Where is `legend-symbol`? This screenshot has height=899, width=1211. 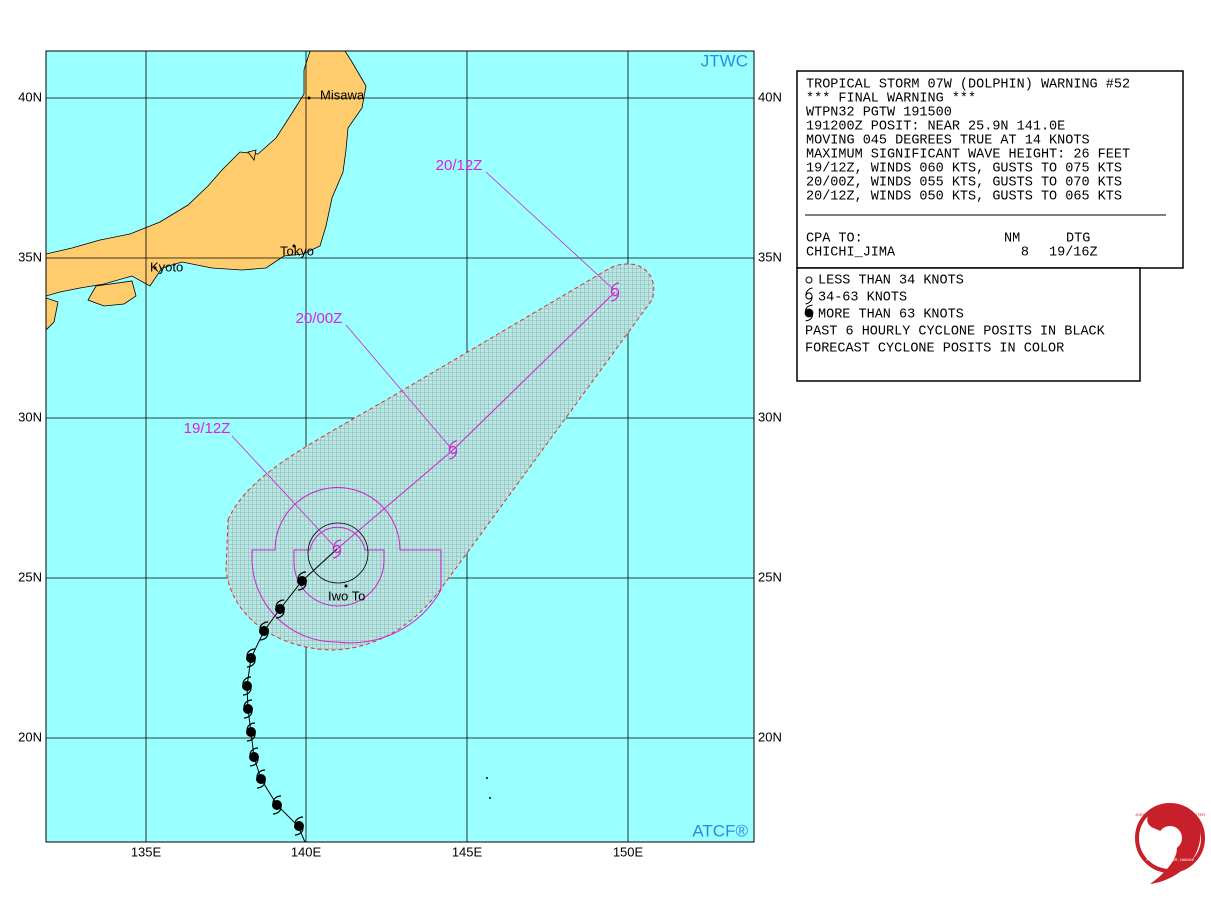
legend-symbol is located at coordinates (809, 280).